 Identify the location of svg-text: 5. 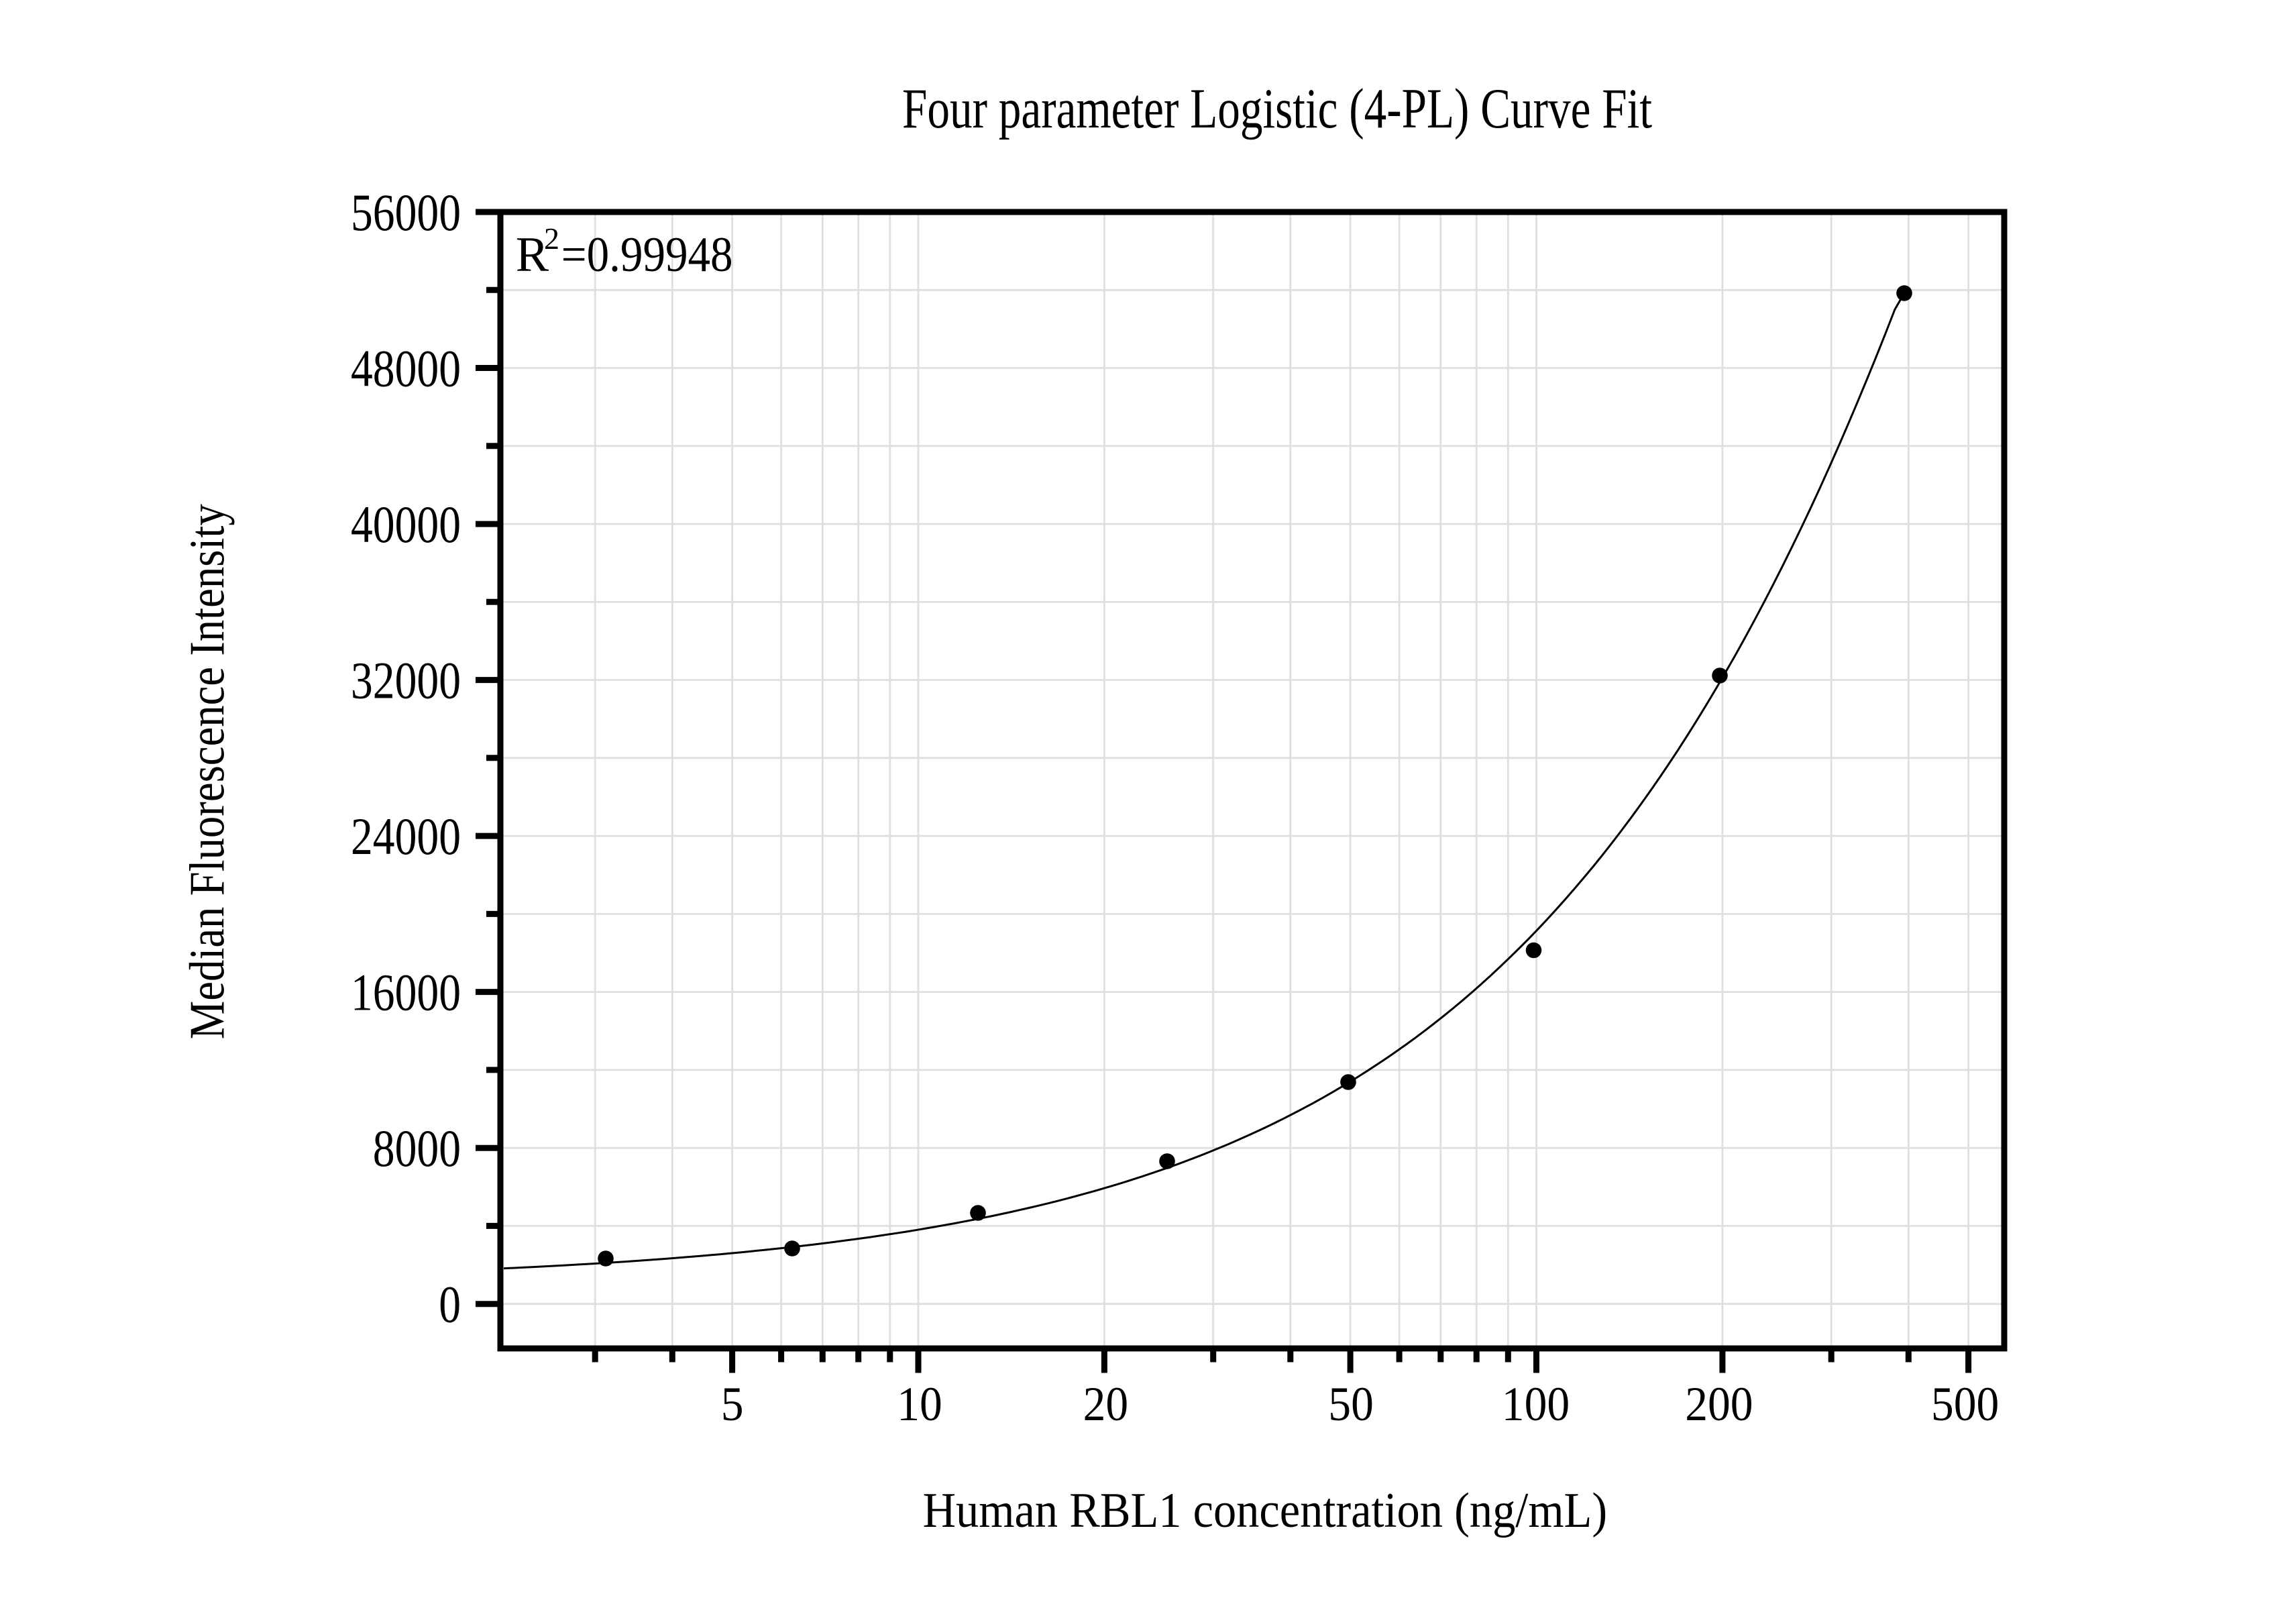
(732, 1404).